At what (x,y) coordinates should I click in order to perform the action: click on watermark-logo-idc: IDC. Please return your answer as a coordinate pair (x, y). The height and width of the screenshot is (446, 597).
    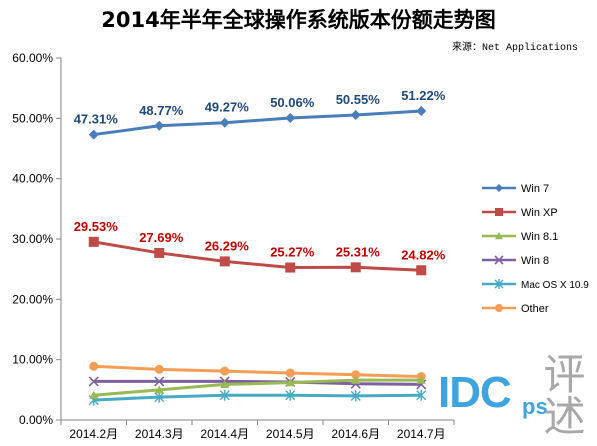
    Looking at the image, I should click on (475, 392).